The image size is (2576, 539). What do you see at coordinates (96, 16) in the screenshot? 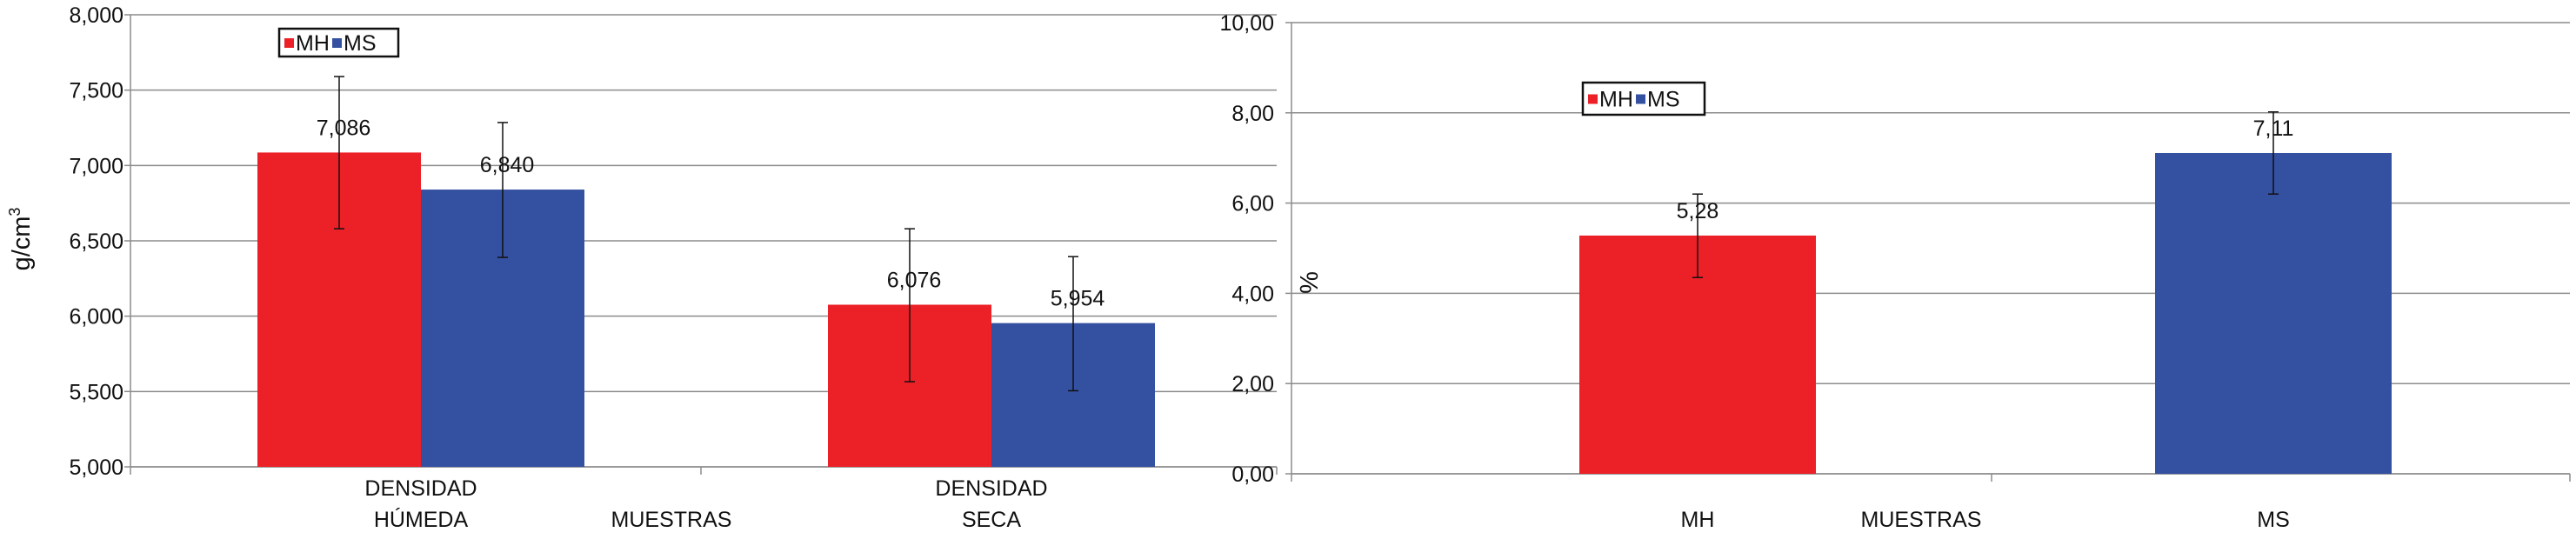
I see `y-tick-label: 8,000` at bounding box center [96, 16].